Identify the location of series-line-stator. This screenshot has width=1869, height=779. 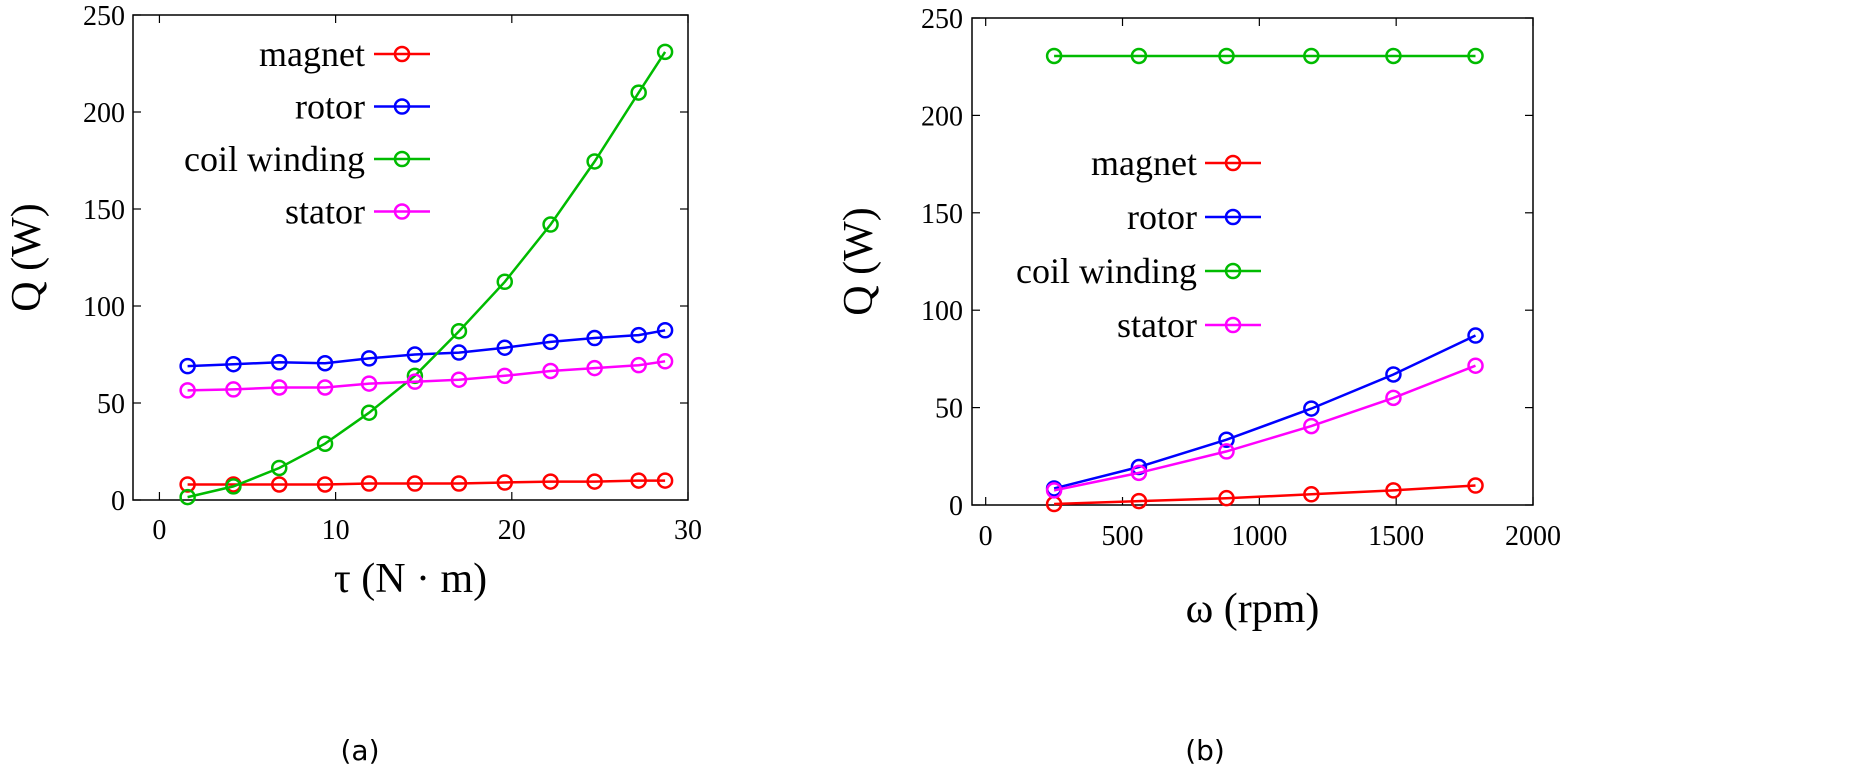
(1264, 428).